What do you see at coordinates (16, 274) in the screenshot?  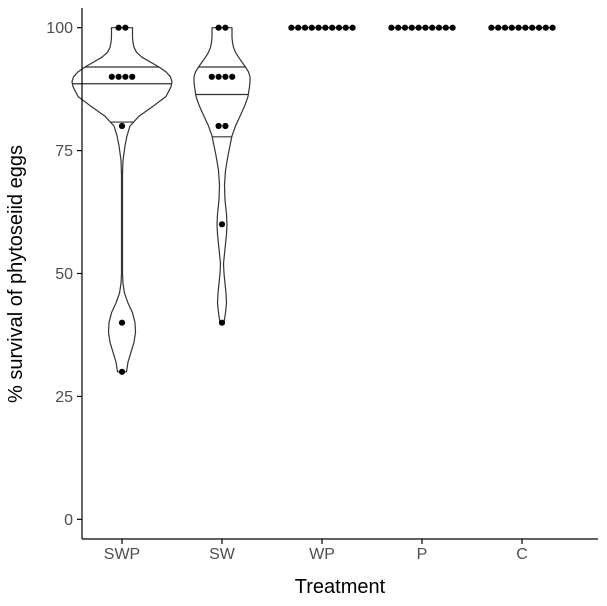 I see `y-axis-title: % survival of phytoseiid eggs` at bounding box center [16, 274].